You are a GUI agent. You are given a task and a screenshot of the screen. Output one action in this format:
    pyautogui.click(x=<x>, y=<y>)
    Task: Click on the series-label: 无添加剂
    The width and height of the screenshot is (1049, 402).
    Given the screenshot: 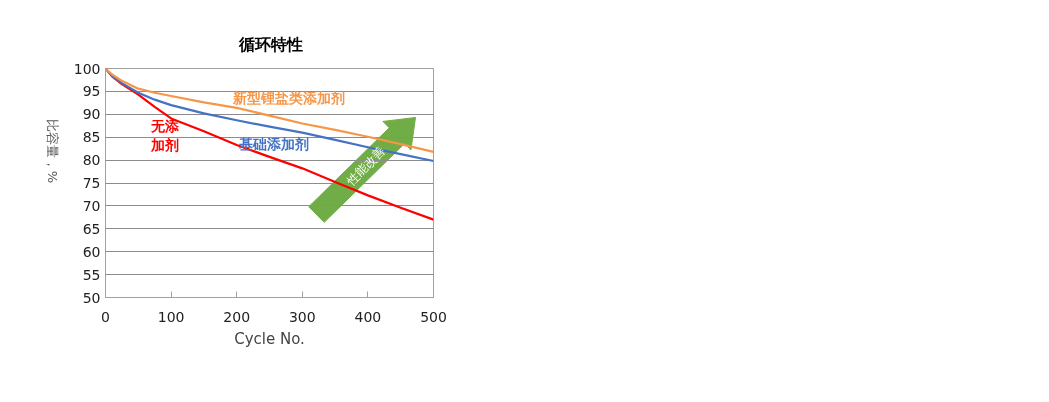 What is the action you would take?
    pyautogui.click(x=164, y=135)
    